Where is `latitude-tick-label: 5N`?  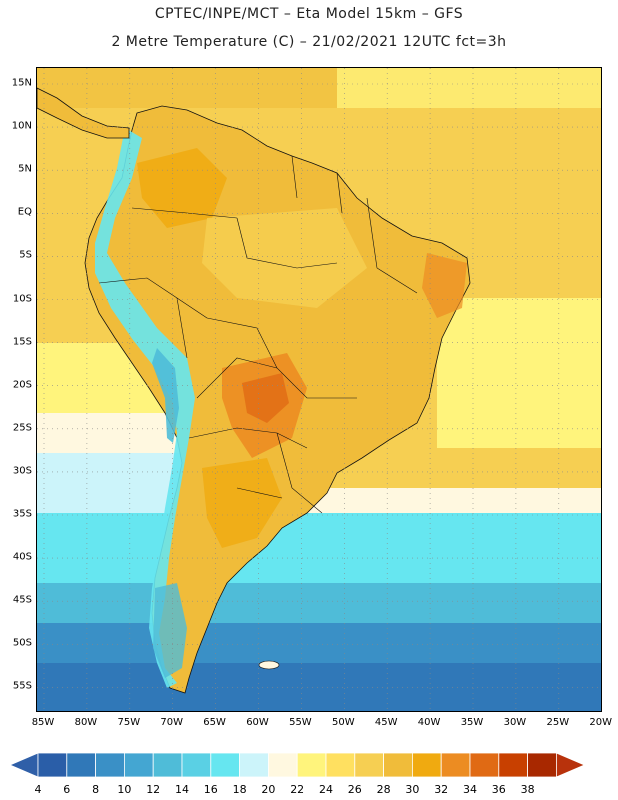
latitude-tick-label: 5N is located at coordinates (25, 169).